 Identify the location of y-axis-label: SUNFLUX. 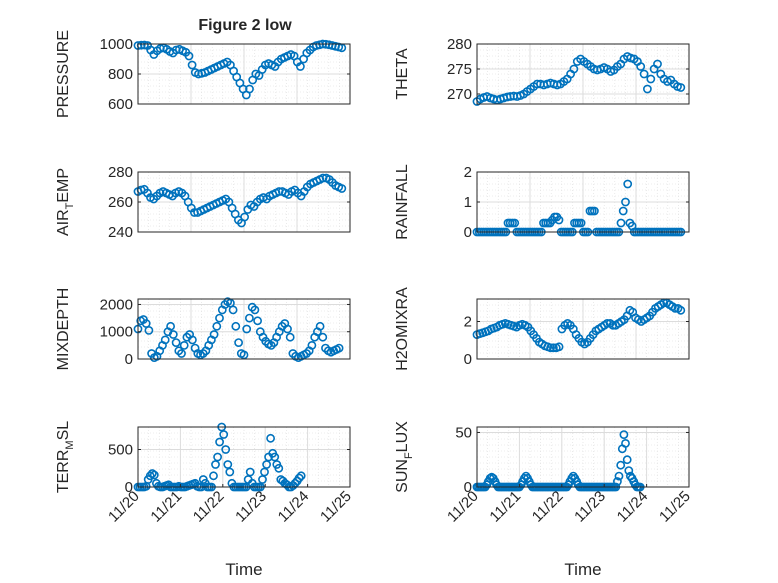
(404, 457).